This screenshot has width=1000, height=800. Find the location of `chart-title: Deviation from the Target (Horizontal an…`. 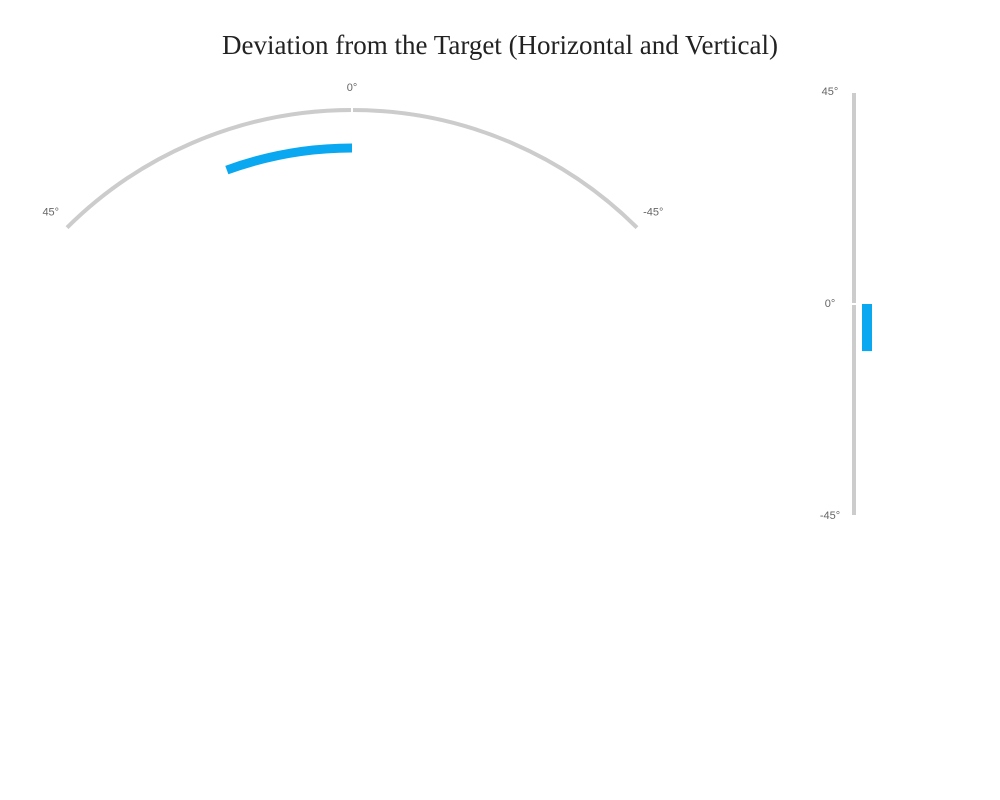

chart-title: Deviation from the Target (Horizontal an… is located at coordinates (500, 45).